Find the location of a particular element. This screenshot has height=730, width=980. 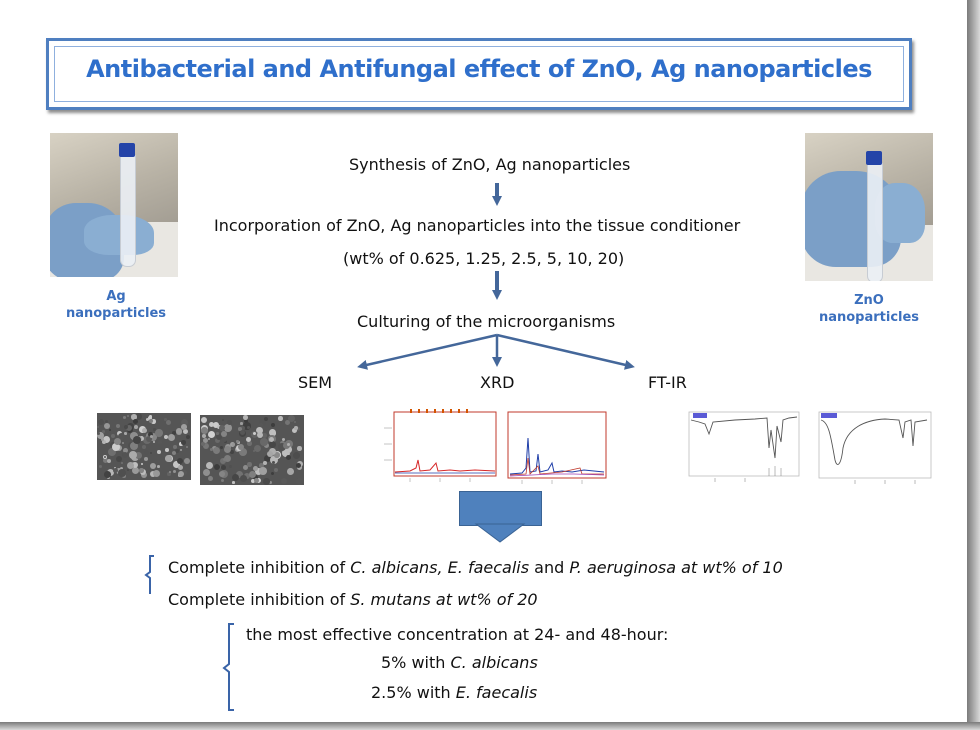

step-culturing: Culturing of the microorganisms is located at coordinates (486, 321).